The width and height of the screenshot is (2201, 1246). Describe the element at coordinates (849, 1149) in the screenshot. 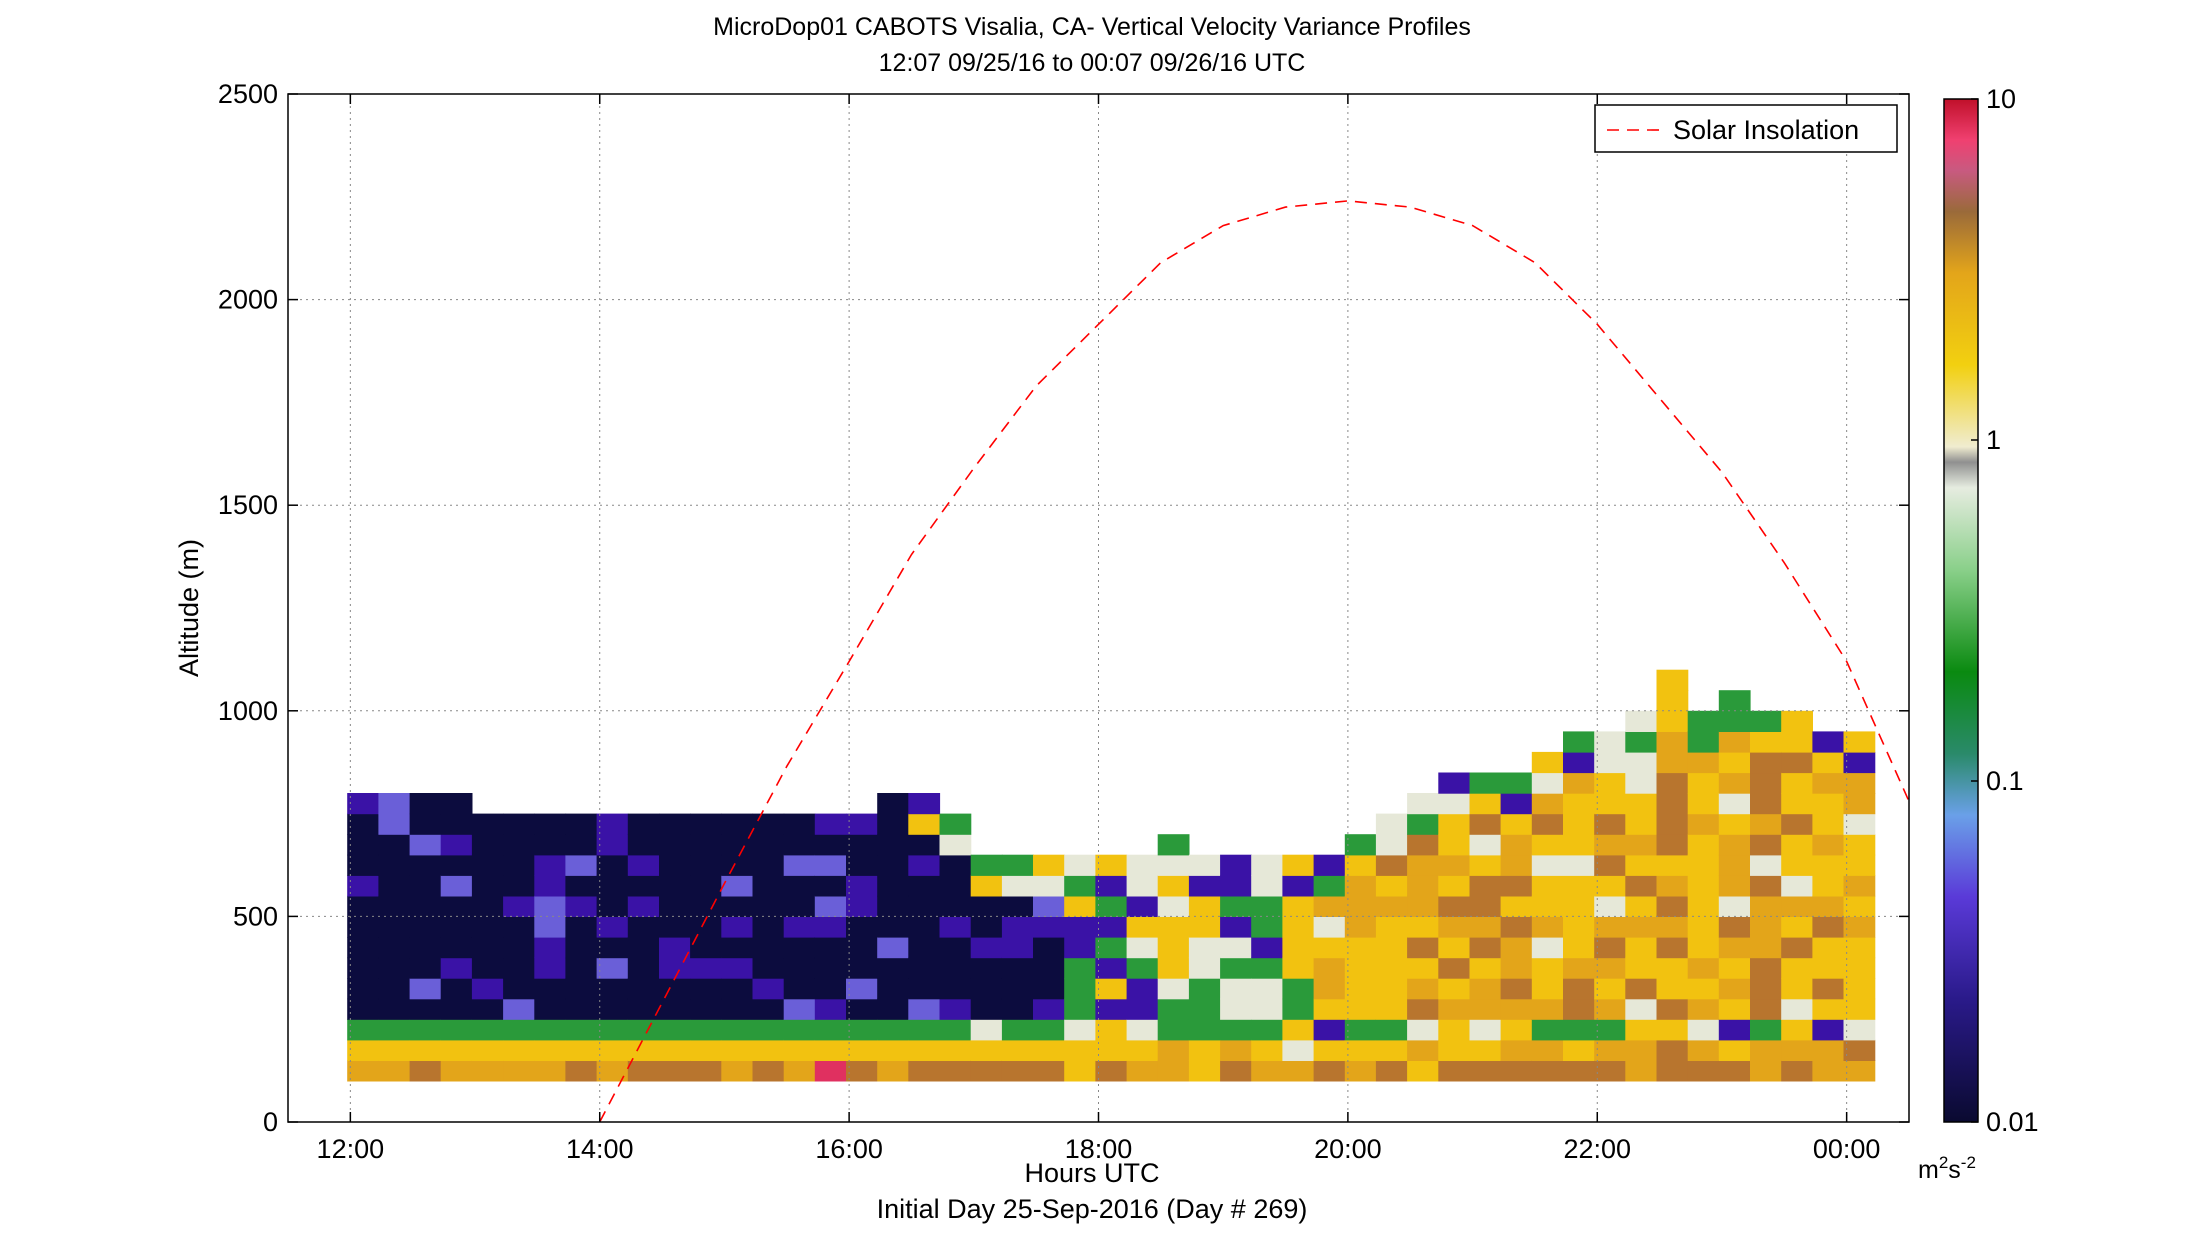

I see `x-tick-label: 16:00` at that location.